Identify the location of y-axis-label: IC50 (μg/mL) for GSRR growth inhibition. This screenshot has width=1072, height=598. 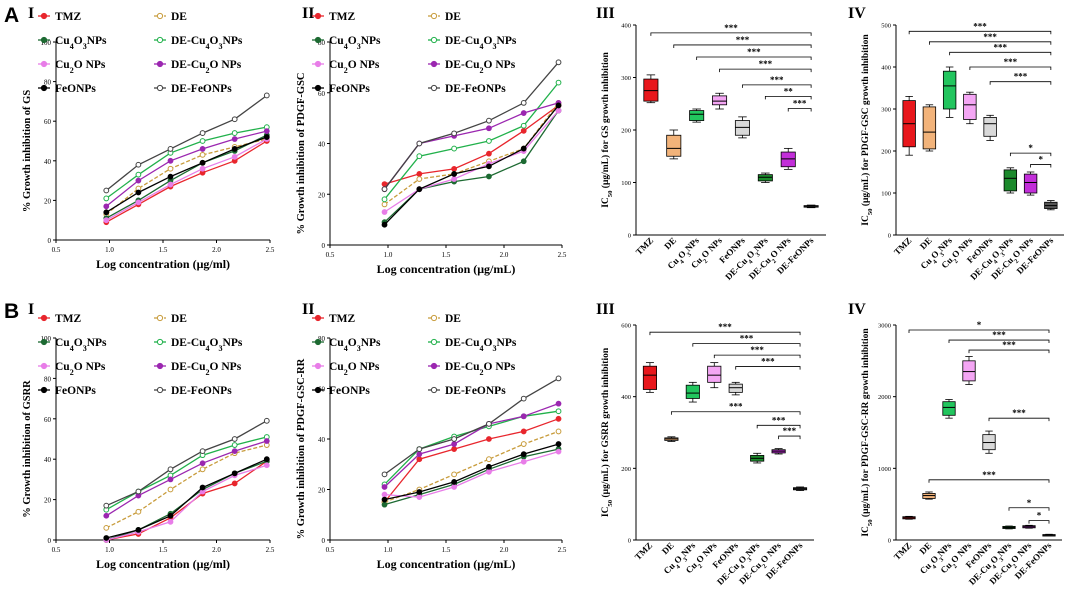
(607, 432).